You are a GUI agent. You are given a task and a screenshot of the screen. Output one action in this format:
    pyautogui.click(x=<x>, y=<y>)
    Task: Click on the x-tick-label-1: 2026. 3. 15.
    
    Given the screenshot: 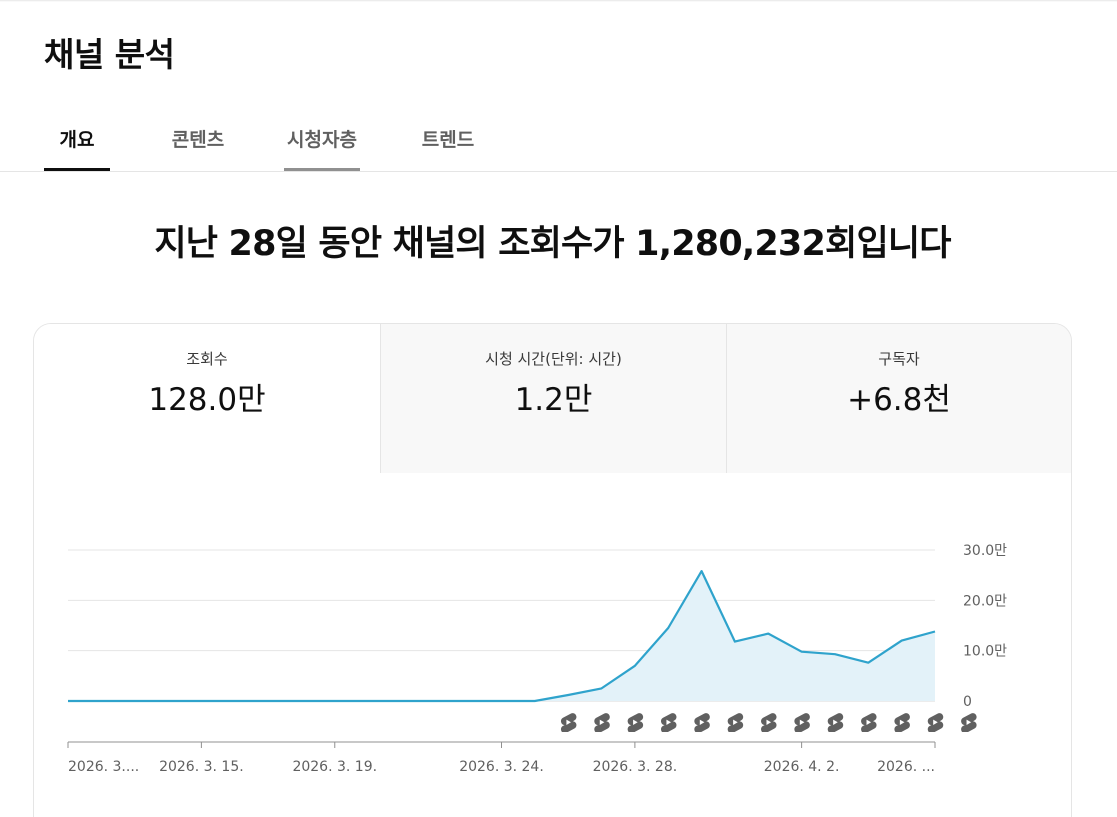 What is the action you would take?
    pyautogui.click(x=201, y=767)
    